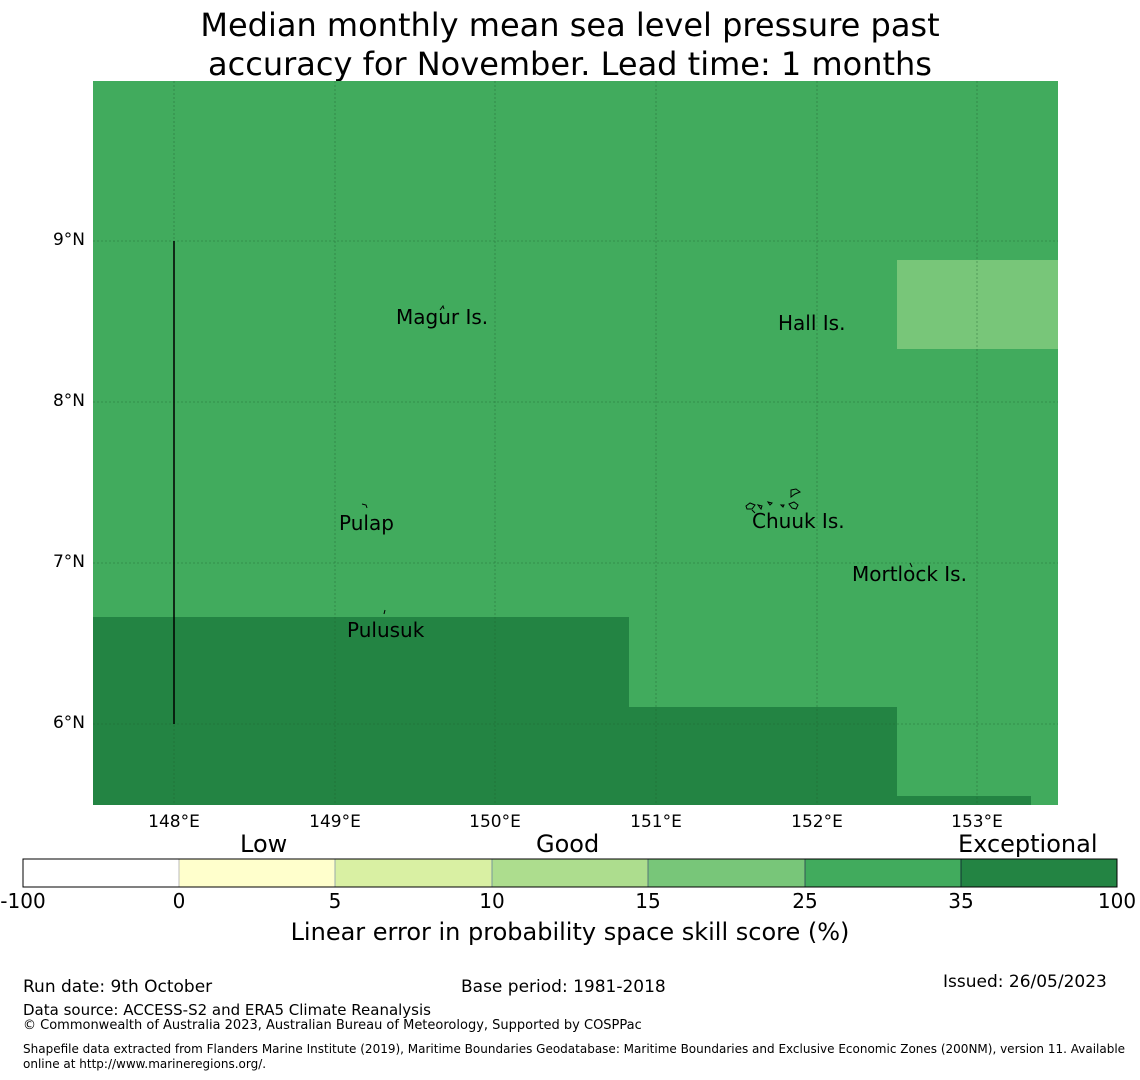  Describe the element at coordinates (495, 822) in the screenshot. I see `lon-label-150e: 150°E` at that location.